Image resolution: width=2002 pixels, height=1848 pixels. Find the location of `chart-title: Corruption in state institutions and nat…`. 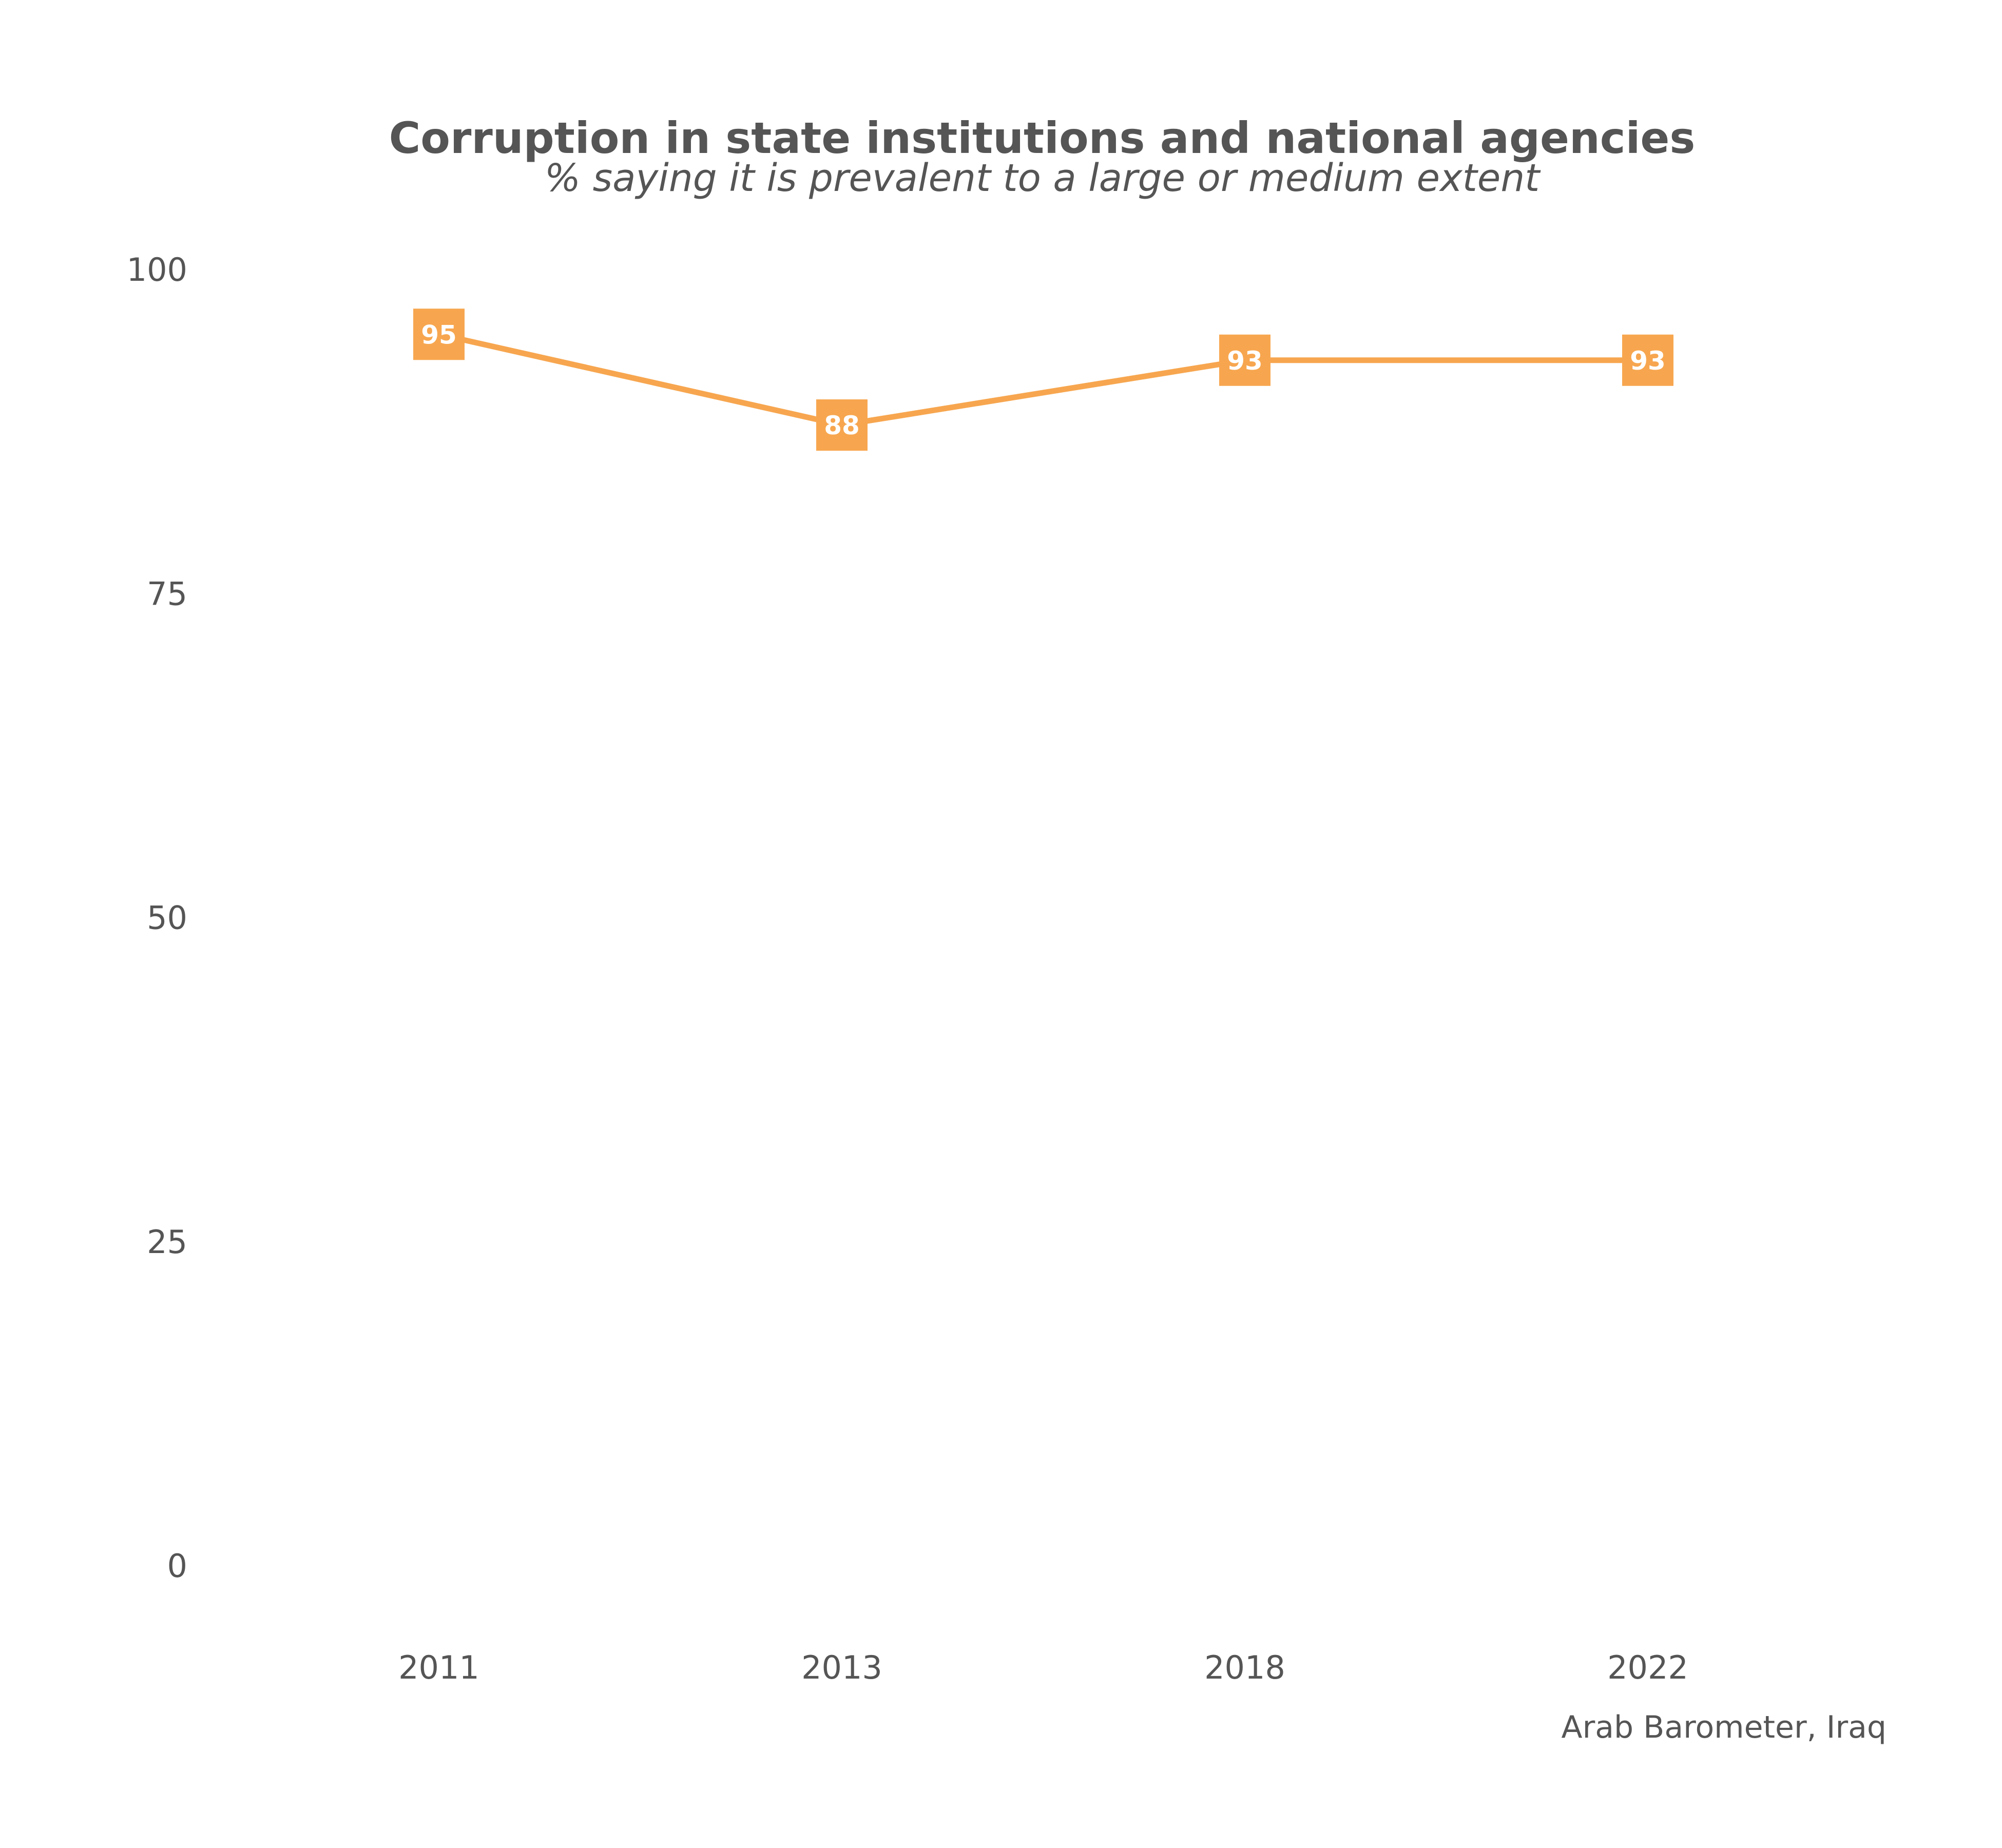

chart-title: Corruption in state institutions and nat… is located at coordinates (1042, 138).